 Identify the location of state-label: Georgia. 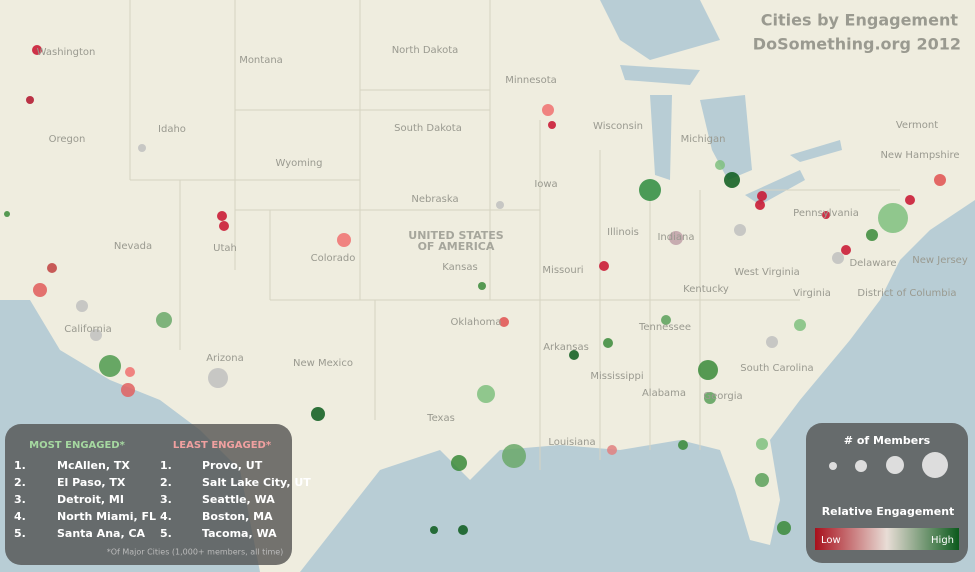
(722, 396).